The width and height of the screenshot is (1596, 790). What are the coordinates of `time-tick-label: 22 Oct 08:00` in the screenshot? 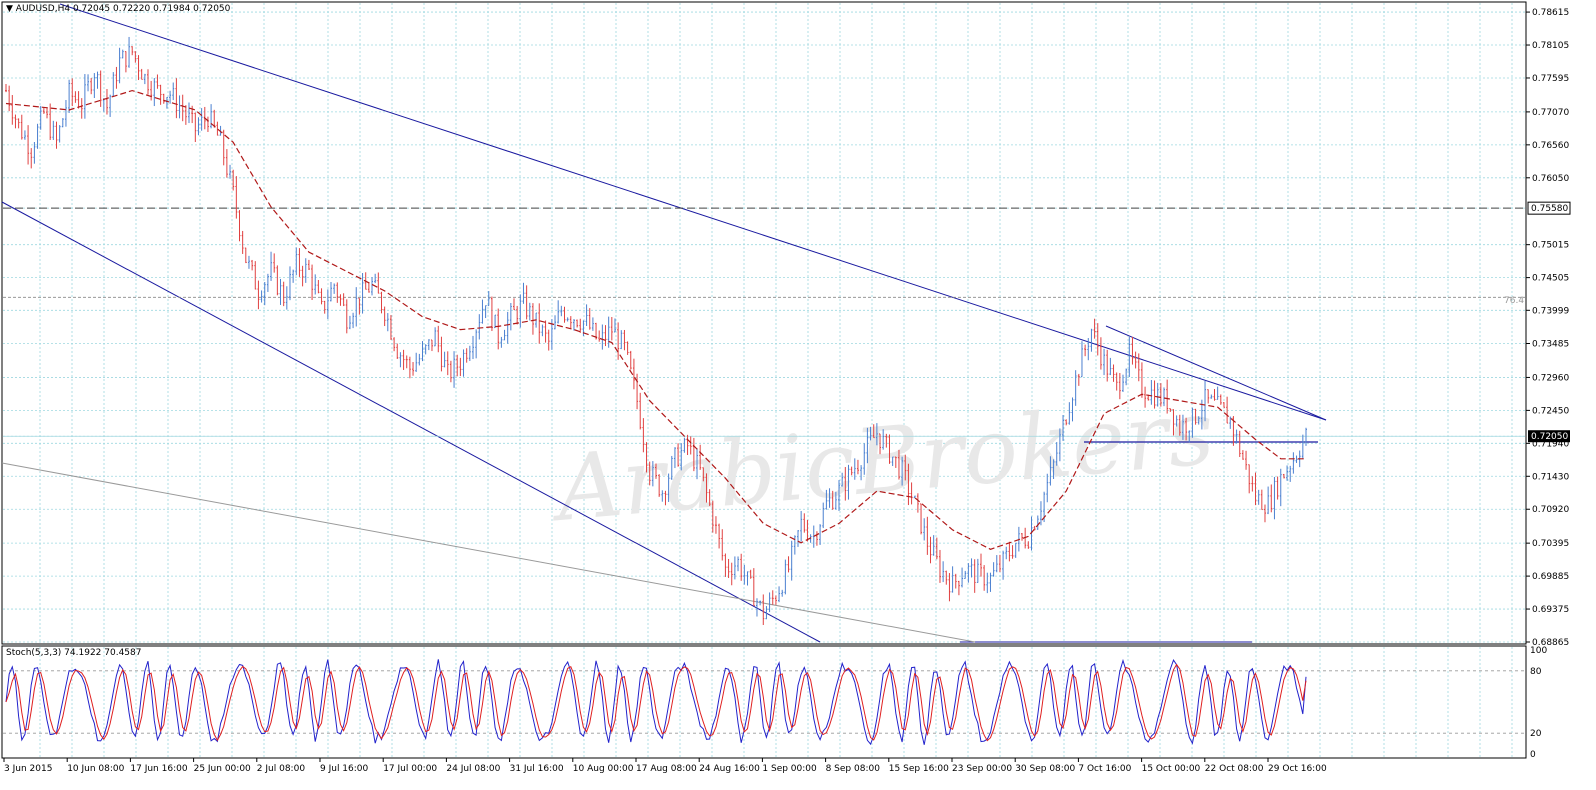 It's located at (1234, 769).